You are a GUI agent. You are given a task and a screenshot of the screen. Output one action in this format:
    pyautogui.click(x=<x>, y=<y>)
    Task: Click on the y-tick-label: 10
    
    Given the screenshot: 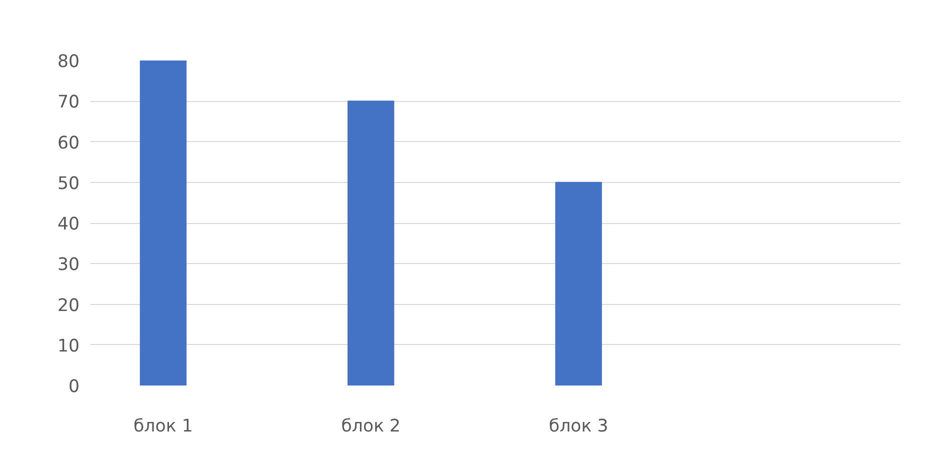 What is the action you would take?
    pyautogui.click(x=68, y=346)
    